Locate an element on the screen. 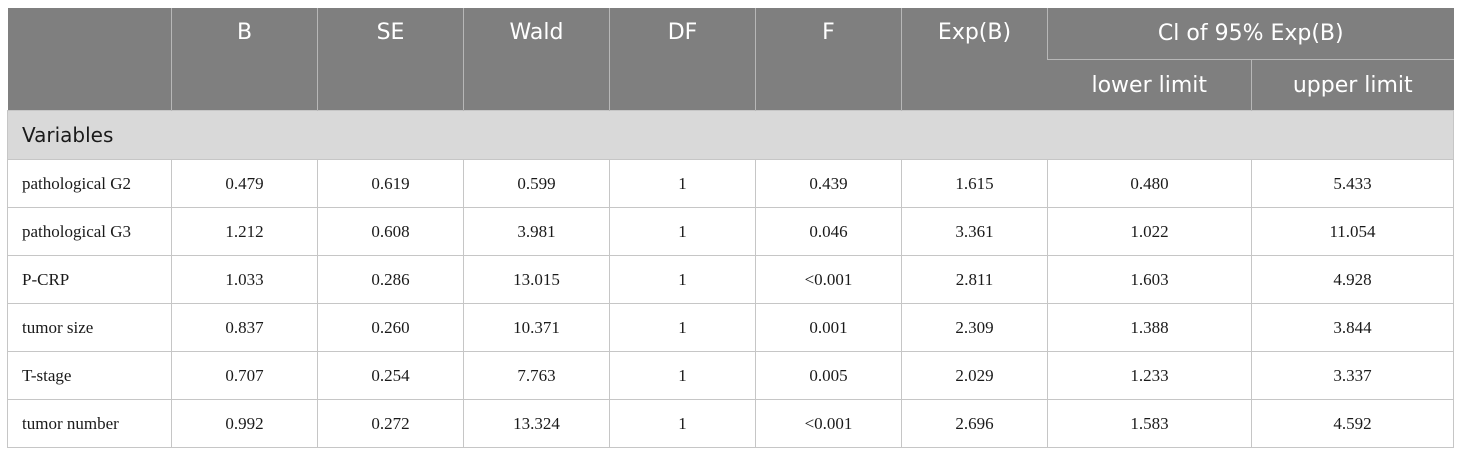 This screenshot has width=1460, height=459. cell-se: 0.260 is located at coordinates (390, 327).